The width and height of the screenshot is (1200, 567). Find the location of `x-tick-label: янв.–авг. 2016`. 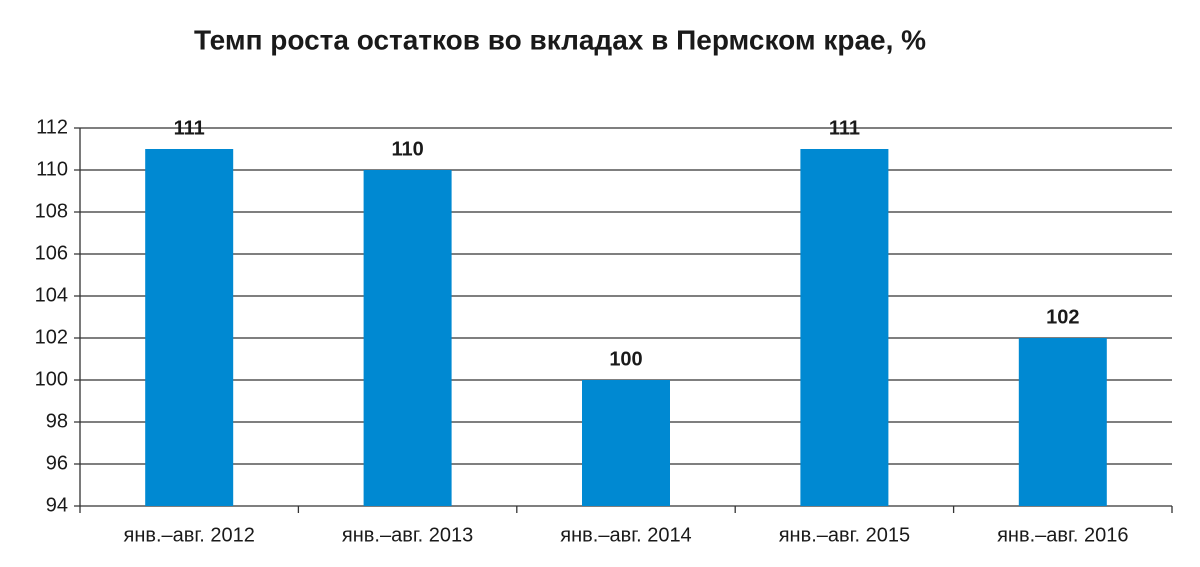

x-tick-label: янв.–авг. 2016 is located at coordinates (1062, 535).